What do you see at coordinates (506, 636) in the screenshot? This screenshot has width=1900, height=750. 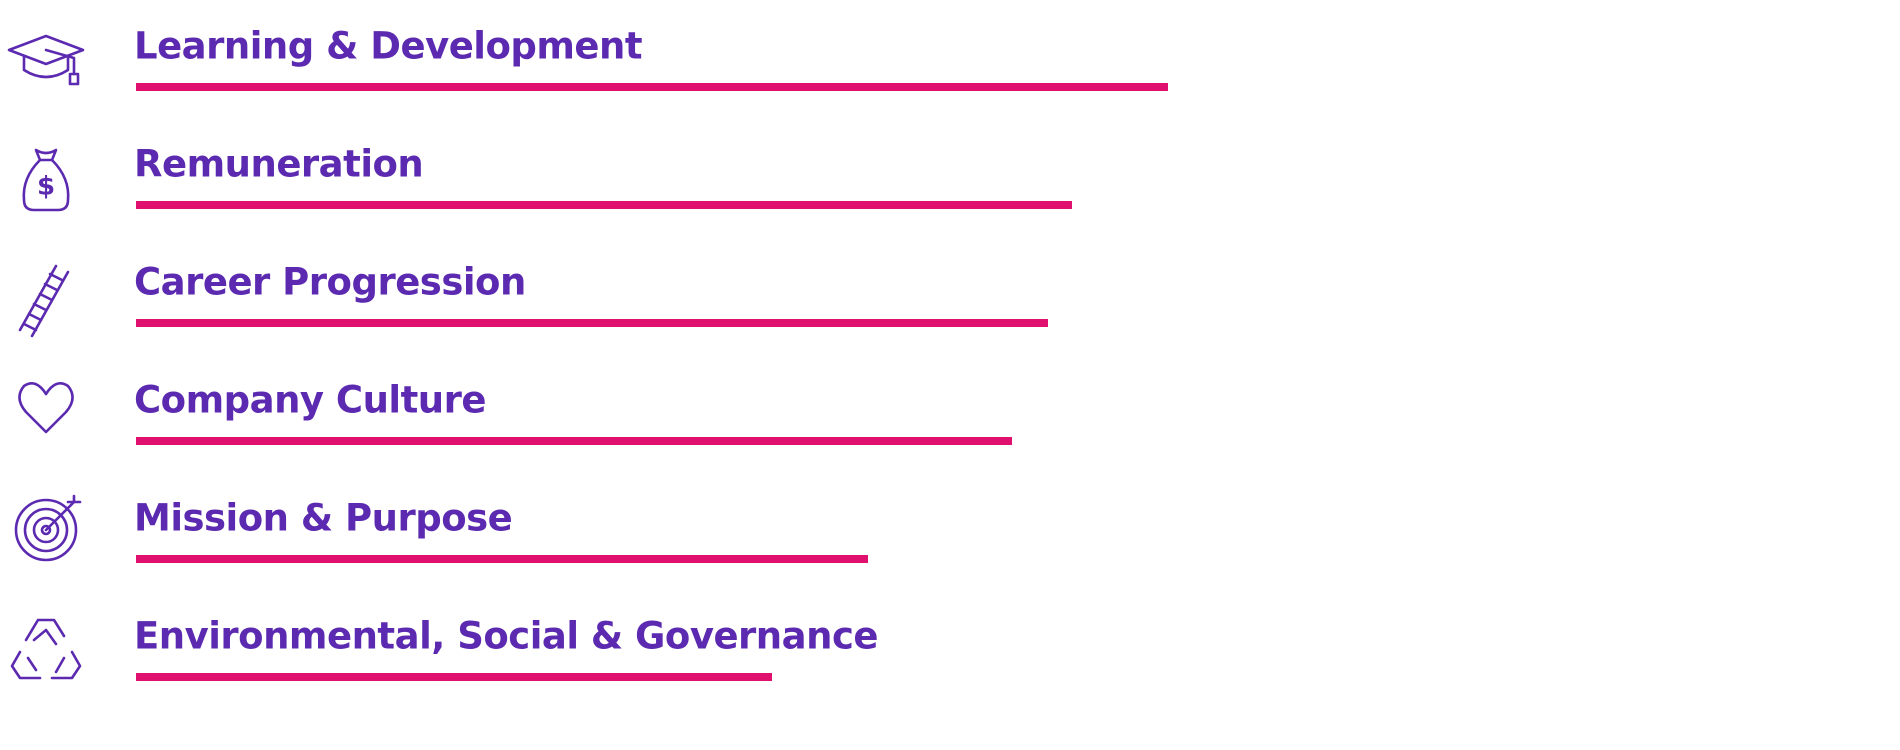 I see `category-label: Environmental, Social & Governance` at bounding box center [506, 636].